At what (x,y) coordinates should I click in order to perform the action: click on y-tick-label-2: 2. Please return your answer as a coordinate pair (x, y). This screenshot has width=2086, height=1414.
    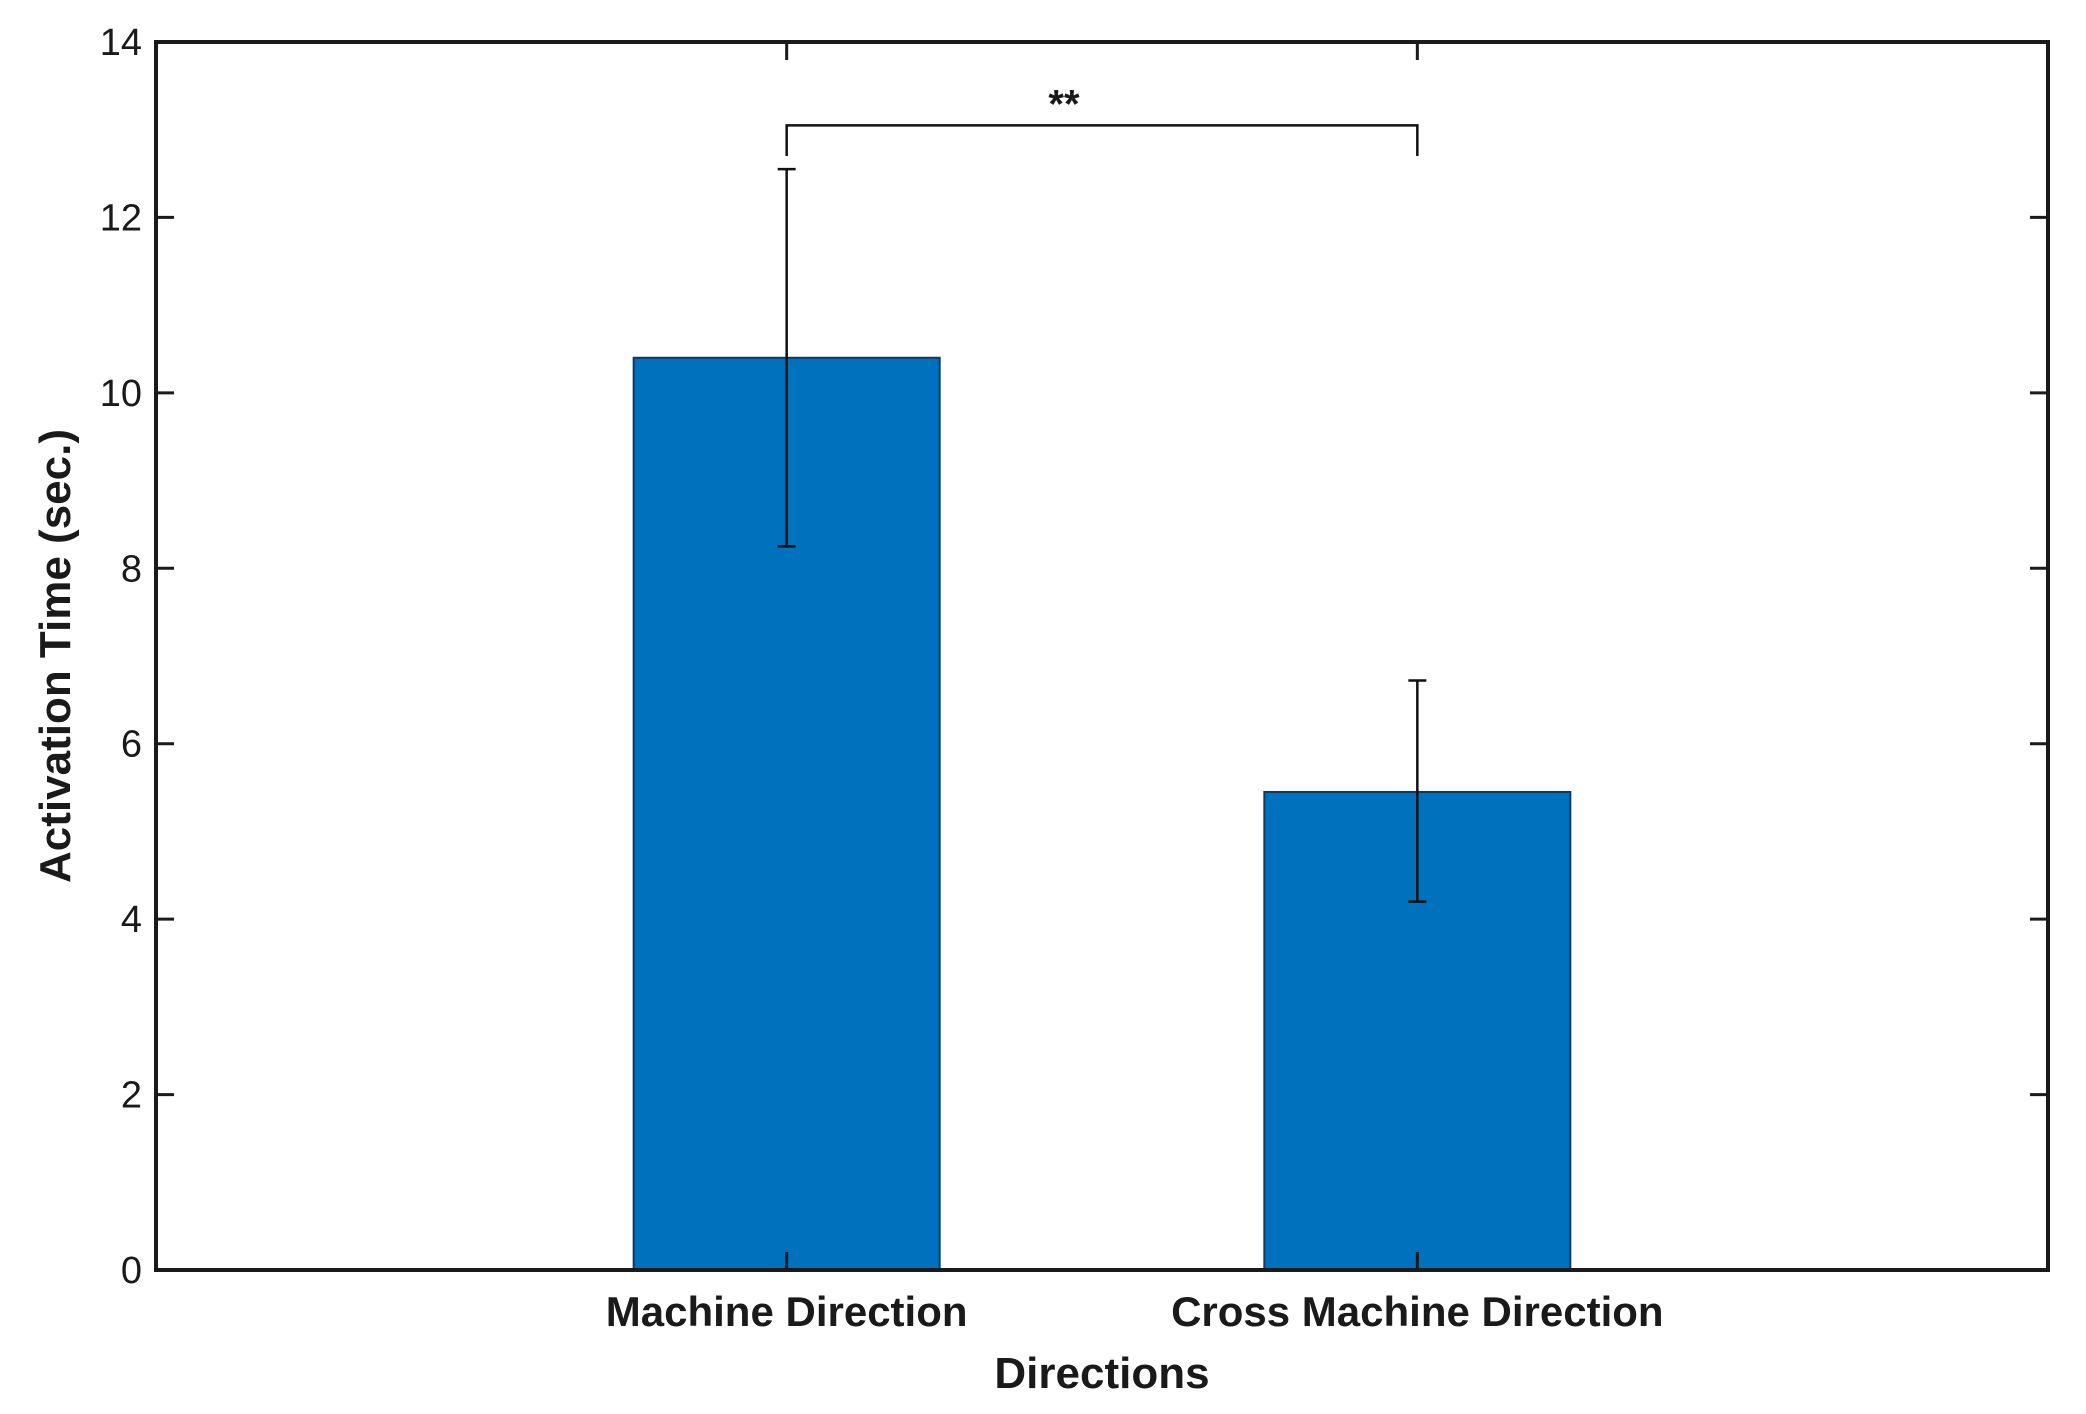
    Looking at the image, I should click on (131, 1096).